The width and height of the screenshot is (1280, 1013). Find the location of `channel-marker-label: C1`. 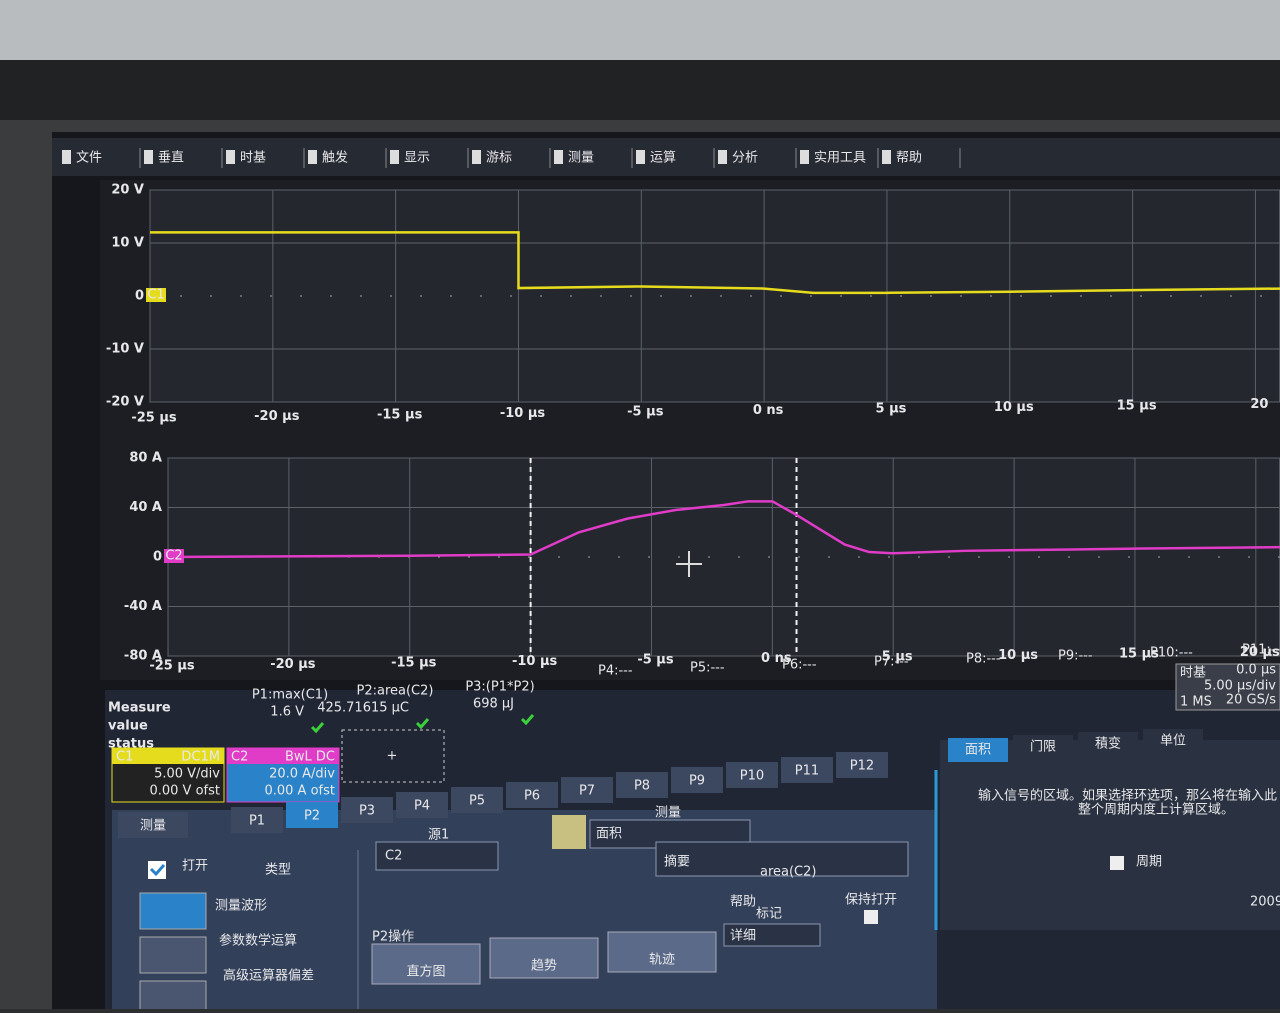

channel-marker-label: C1 is located at coordinates (155, 295).